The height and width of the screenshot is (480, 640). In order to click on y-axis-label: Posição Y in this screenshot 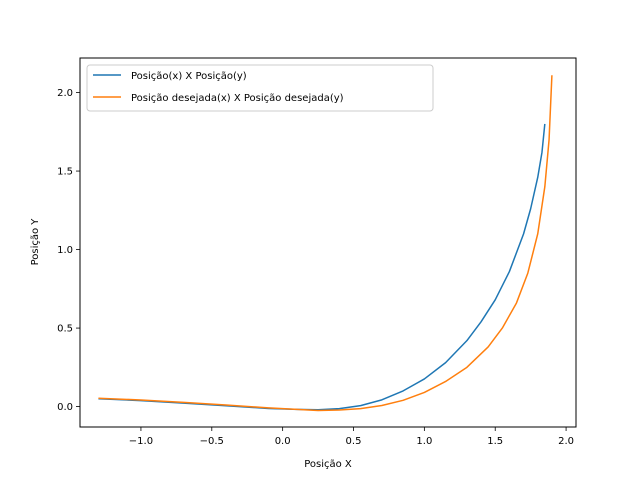, I will do `click(35, 242)`.